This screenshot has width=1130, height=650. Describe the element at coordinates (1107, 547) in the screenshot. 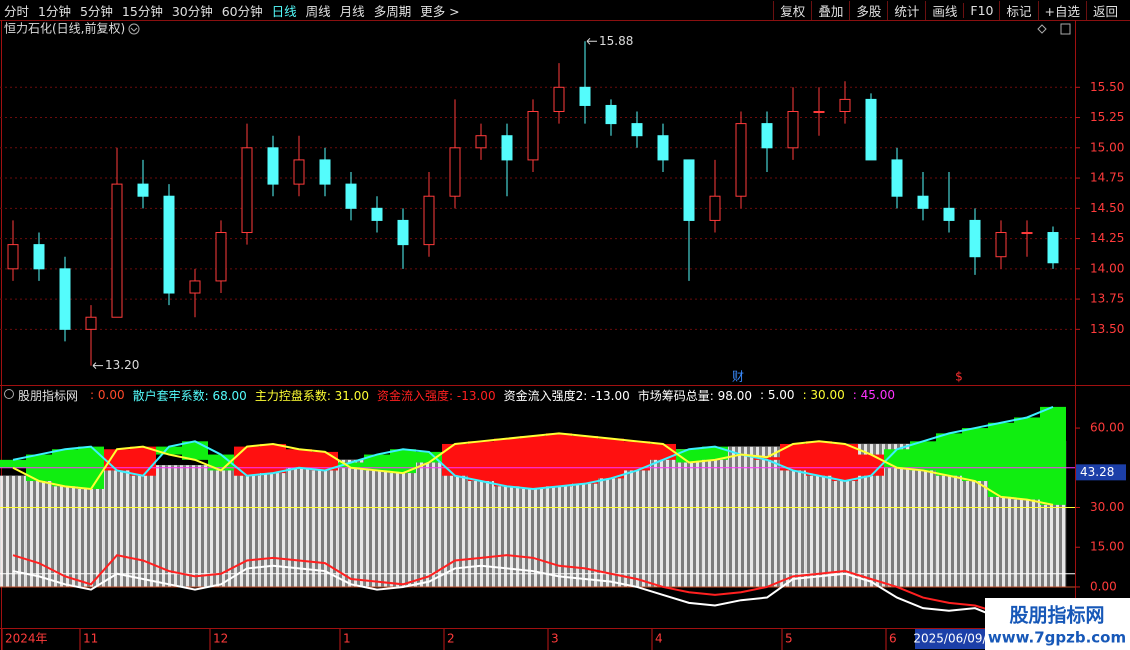

I see `y-tick-label: 15.00` at that location.